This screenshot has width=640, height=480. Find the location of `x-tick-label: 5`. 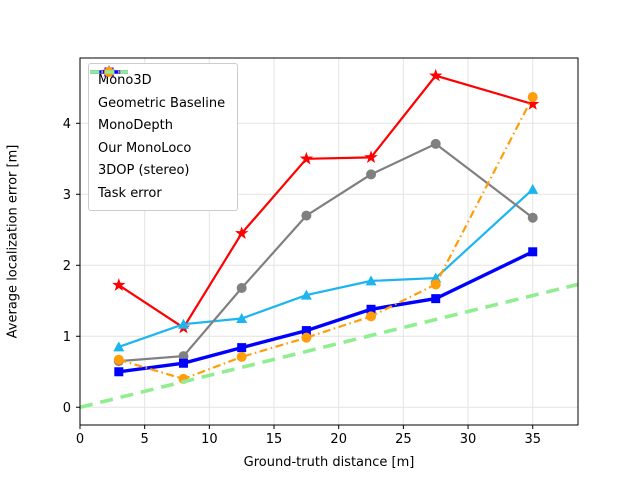

x-tick-label: 5 is located at coordinates (145, 439).